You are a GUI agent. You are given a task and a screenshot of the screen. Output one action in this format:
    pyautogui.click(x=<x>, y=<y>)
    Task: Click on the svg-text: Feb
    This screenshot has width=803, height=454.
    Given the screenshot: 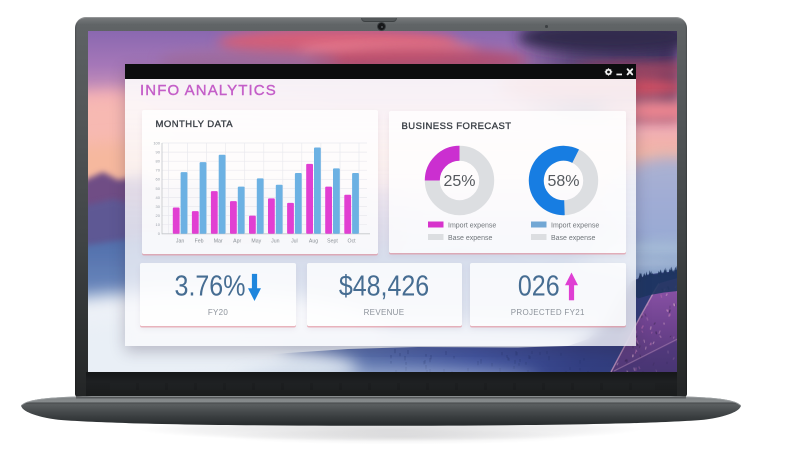 What is the action you would take?
    pyautogui.click(x=198, y=242)
    